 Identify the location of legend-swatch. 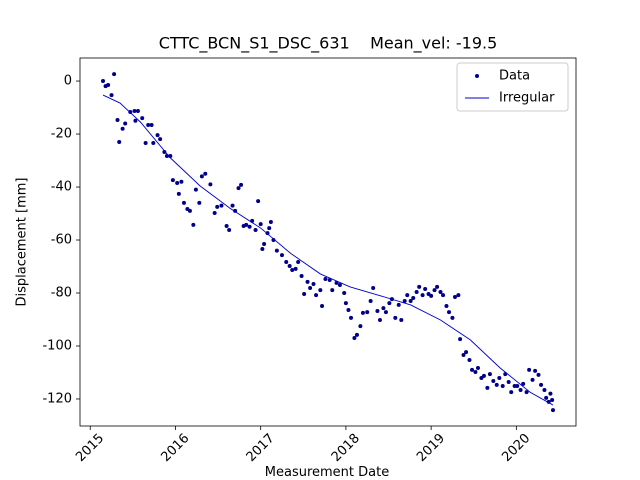
(477, 76).